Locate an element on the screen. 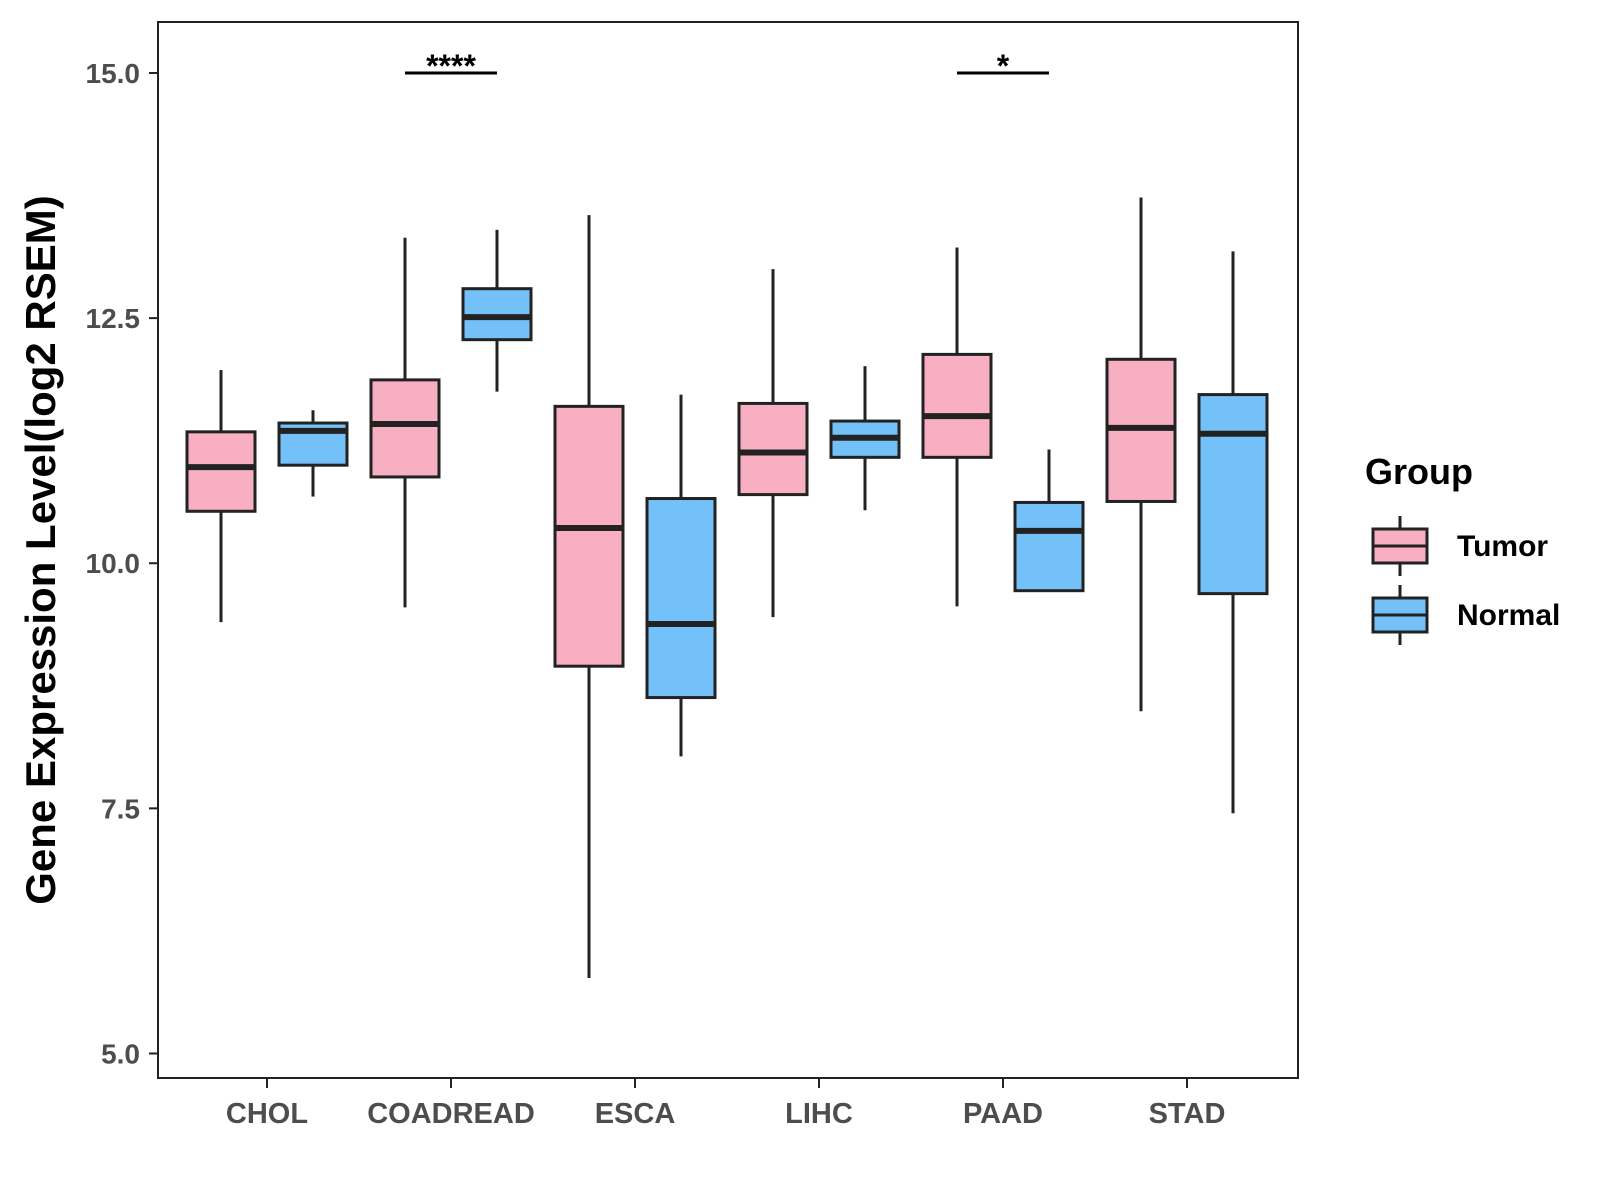 This screenshot has height=1200, width=1600. legend: Group Tumor Normal is located at coordinates (1462, 548).